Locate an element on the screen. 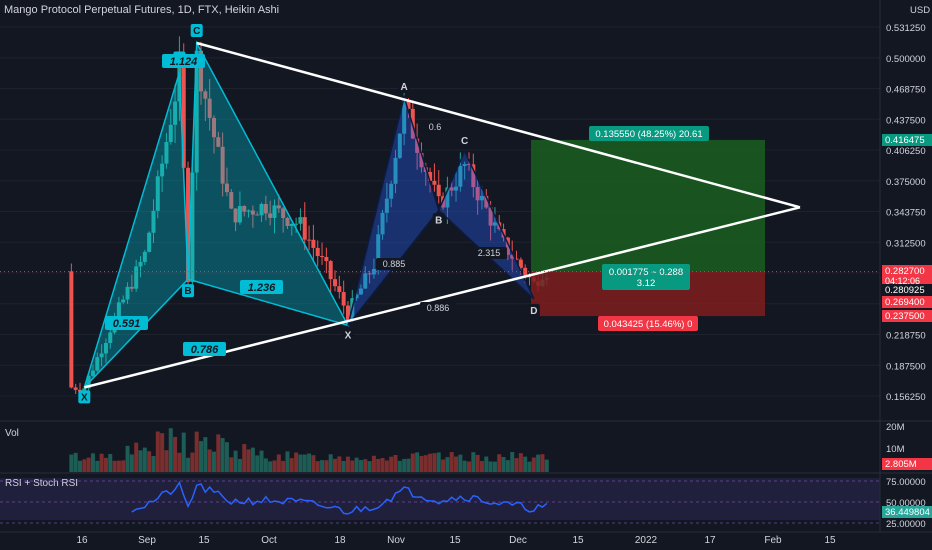 This screenshot has height=550, width=932. pattern1-triangle-bcx is located at coordinates (268, 183).